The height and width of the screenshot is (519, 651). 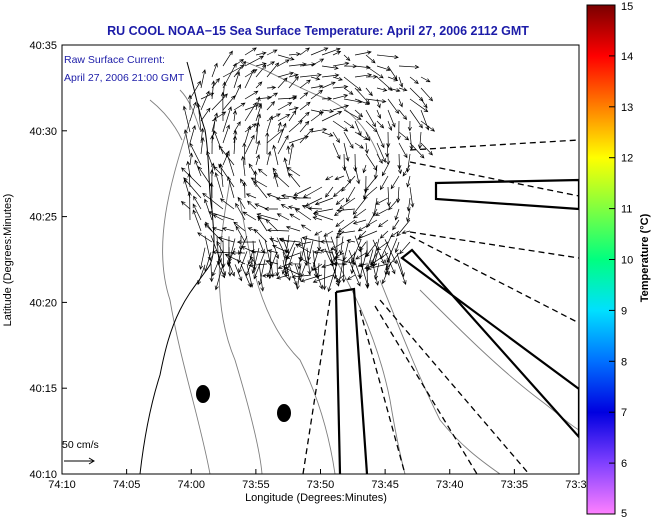 I want to click on scale-label: 50 cm/s, so click(x=80, y=445).